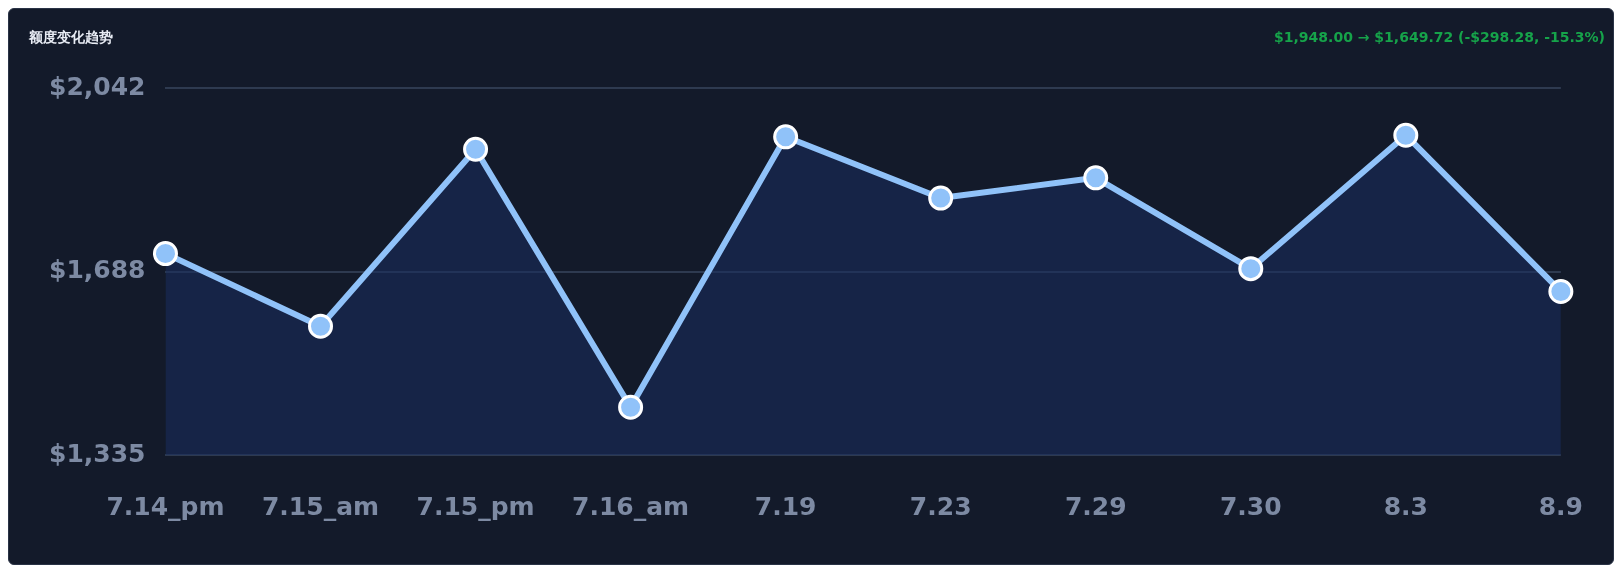 Image resolution: width=1622 pixels, height=573 pixels. Describe the element at coordinates (71, 38) in the screenshot. I see `chart-title: 额度变化趋势` at that location.